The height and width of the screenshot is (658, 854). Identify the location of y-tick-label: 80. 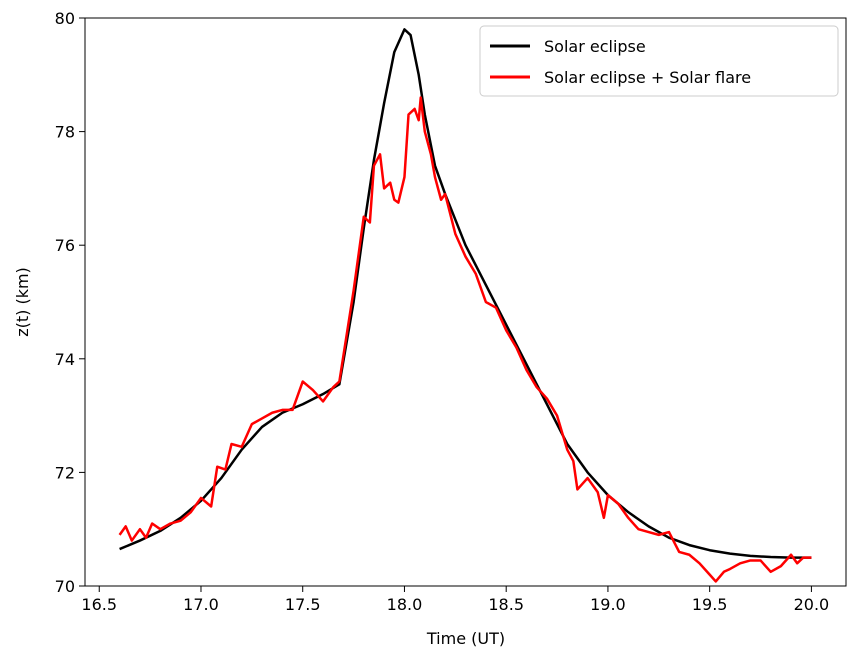
(65, 18).